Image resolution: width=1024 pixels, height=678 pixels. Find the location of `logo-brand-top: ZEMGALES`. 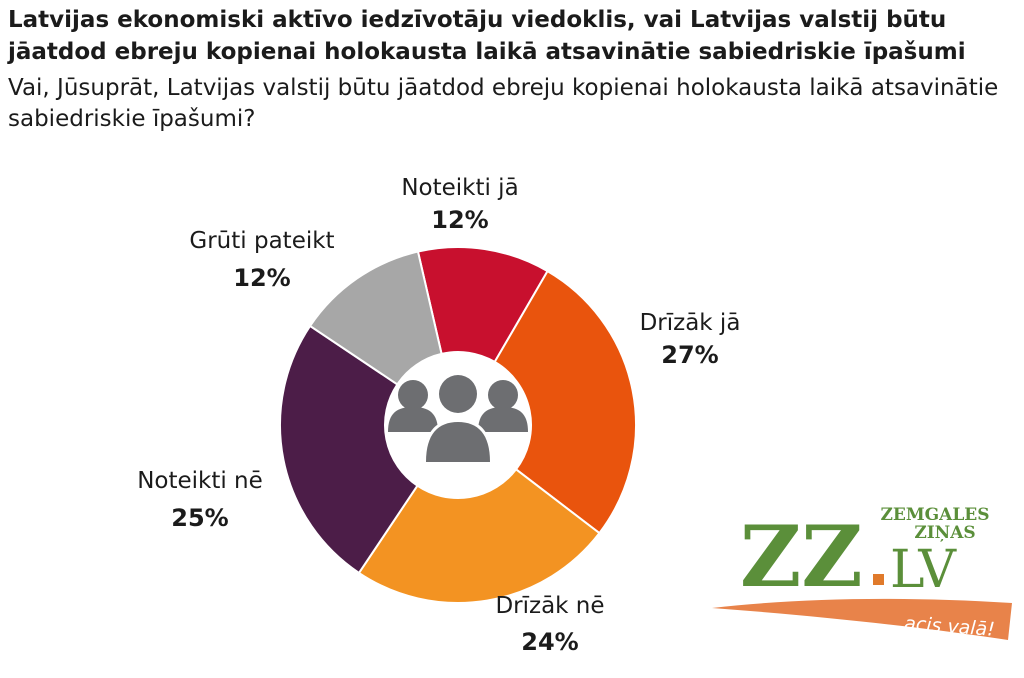

logo-brand-top: ZEMGALES is located at coordinates (934, 515).